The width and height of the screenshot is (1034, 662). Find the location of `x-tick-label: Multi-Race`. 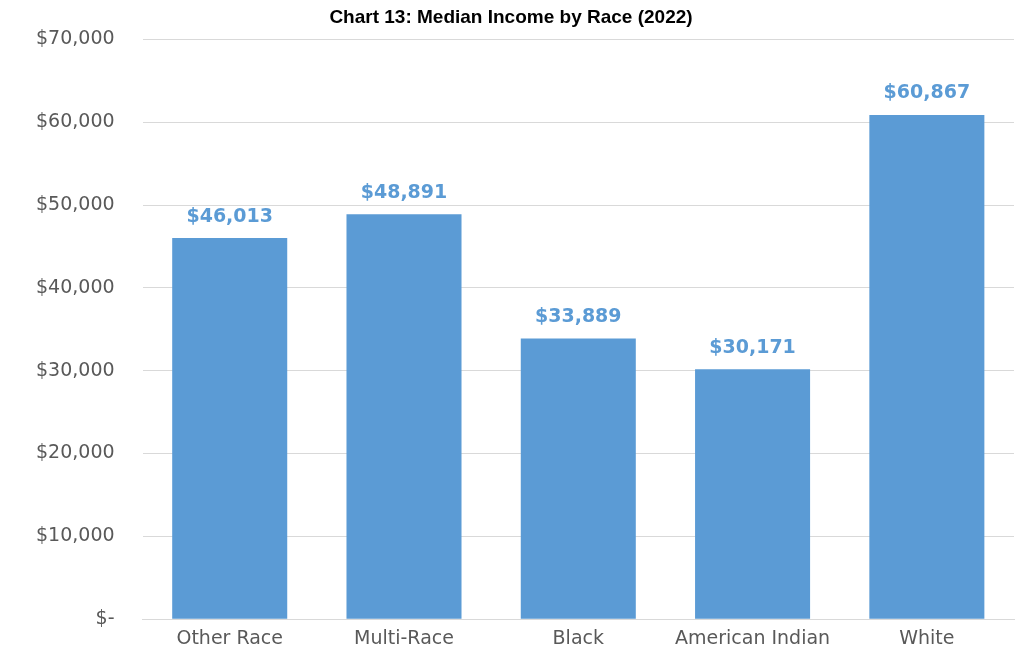

x-tick-label: Multi-Race is located at coordinates (404, 636).